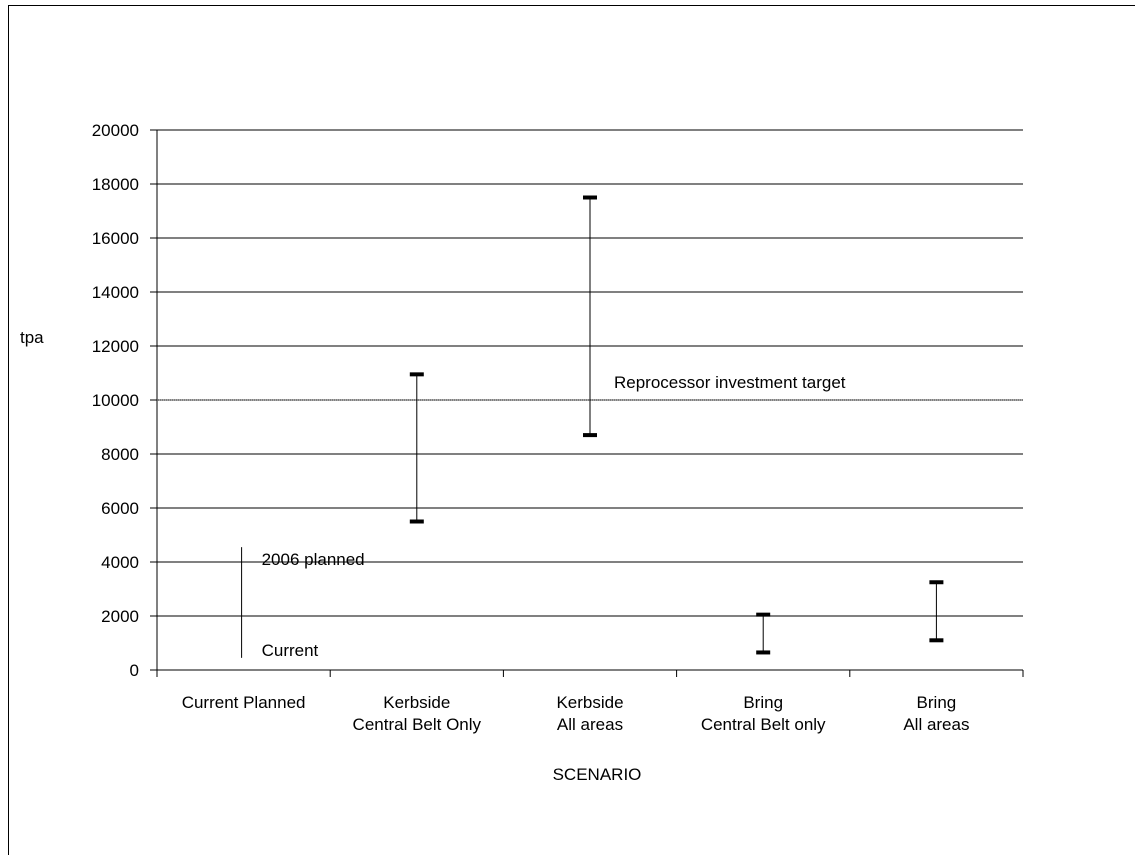  I want to click on y-tick-label: 20000, so click(115, 130).